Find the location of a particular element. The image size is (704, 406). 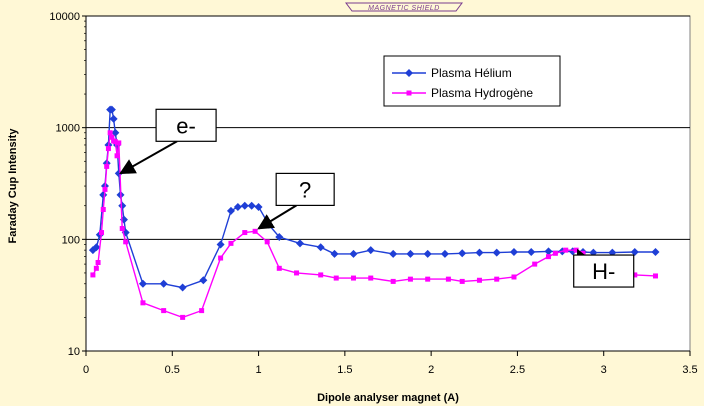

logo-text: MAGNETIC SHIELD is located at coordinates (404, 8).